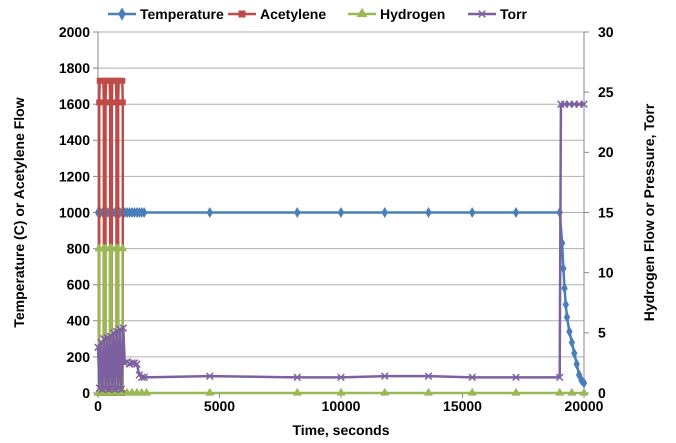  Describe the element at coordinates (341, 406) in the screenshot. I see `x-tick-label: 10000` at that location.